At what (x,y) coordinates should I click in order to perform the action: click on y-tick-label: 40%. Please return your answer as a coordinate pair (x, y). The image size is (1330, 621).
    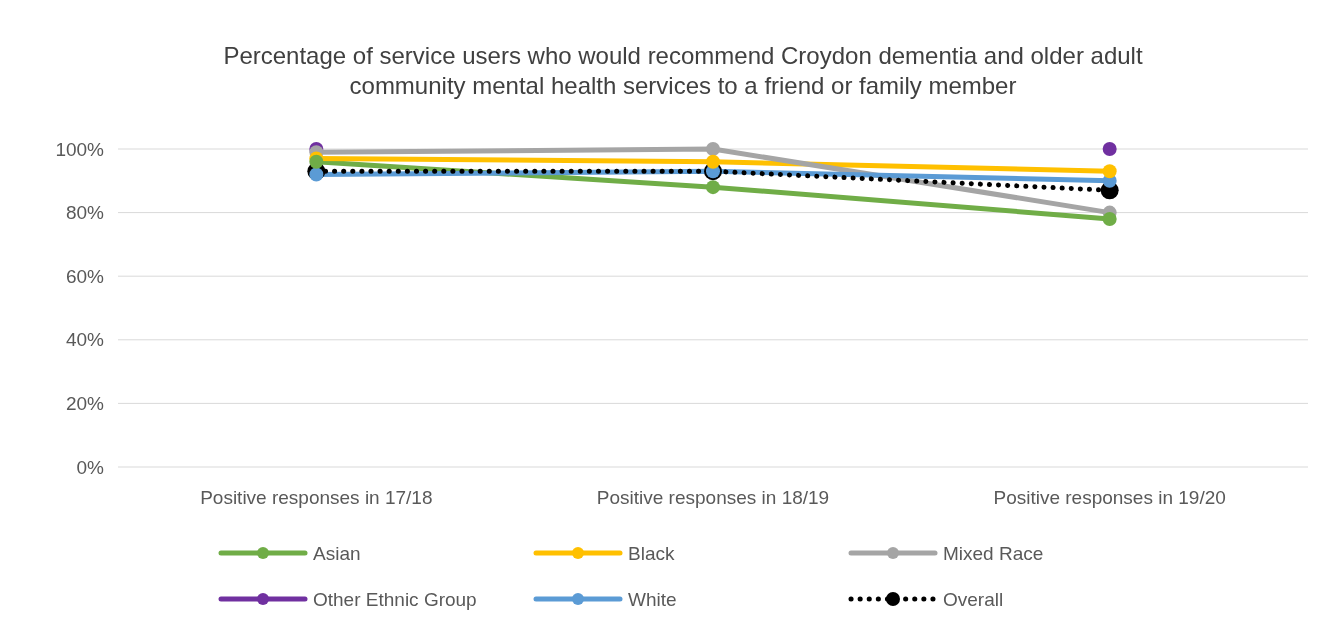
    Looking at the image, I should click on (85, 340).